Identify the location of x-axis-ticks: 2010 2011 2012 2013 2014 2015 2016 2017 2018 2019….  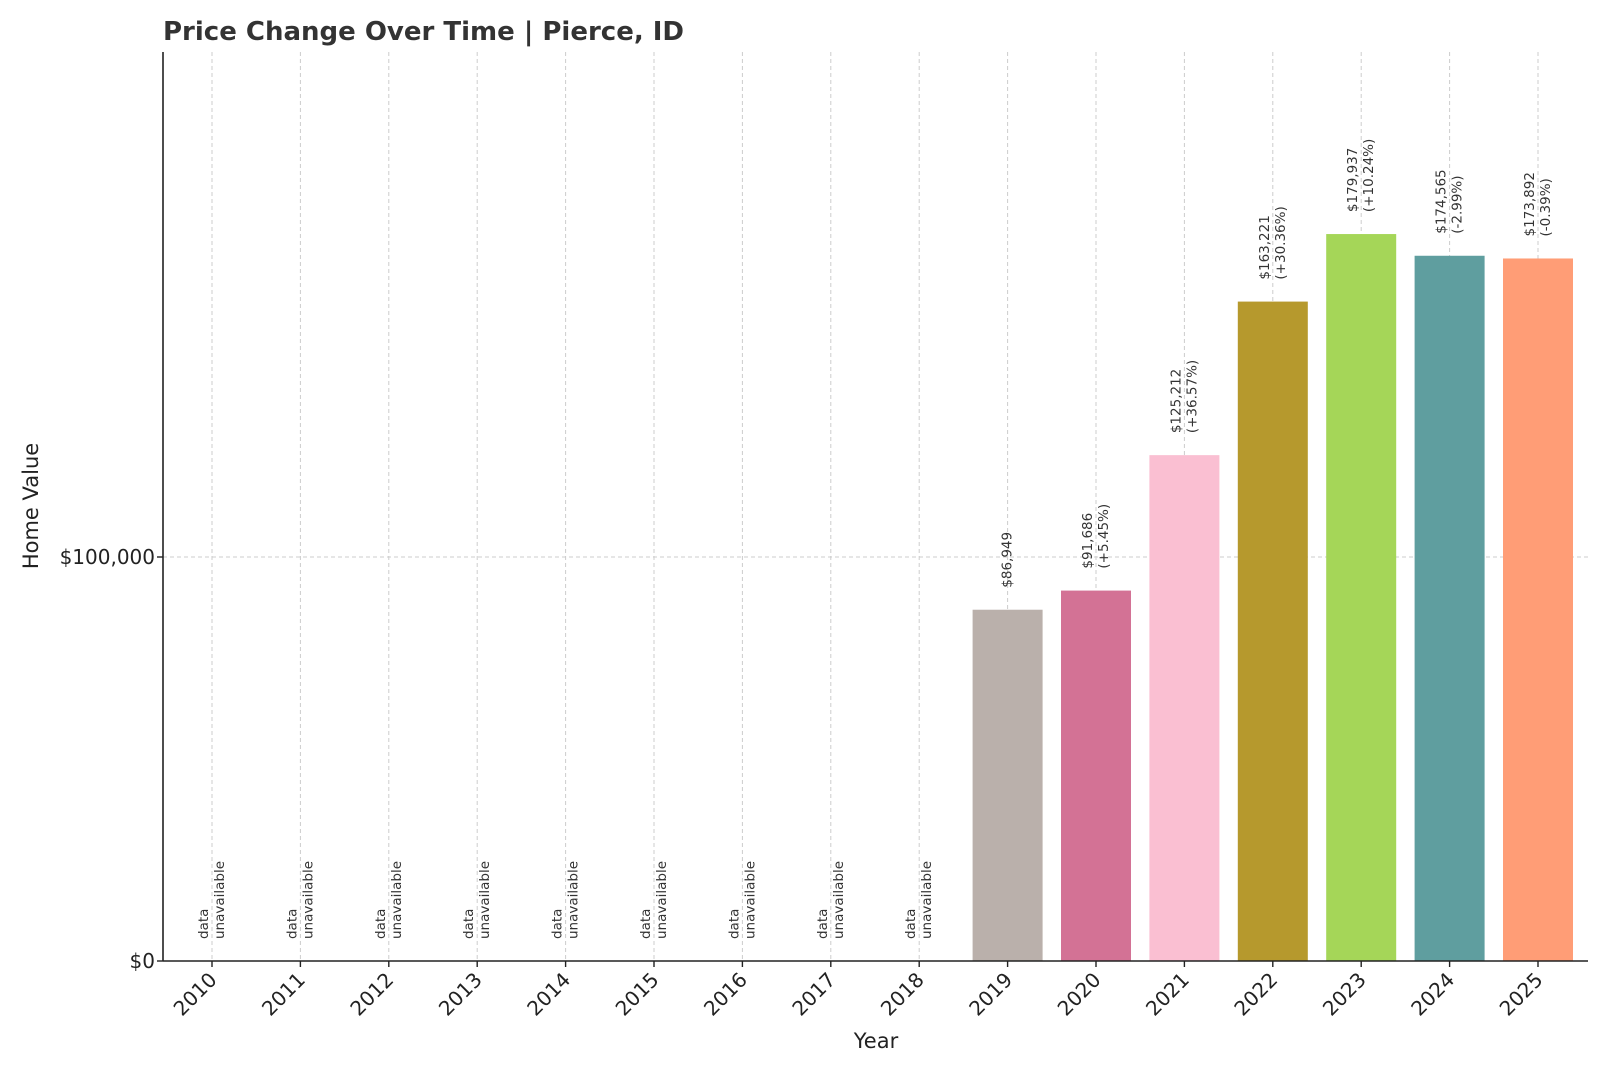
(858, 991).